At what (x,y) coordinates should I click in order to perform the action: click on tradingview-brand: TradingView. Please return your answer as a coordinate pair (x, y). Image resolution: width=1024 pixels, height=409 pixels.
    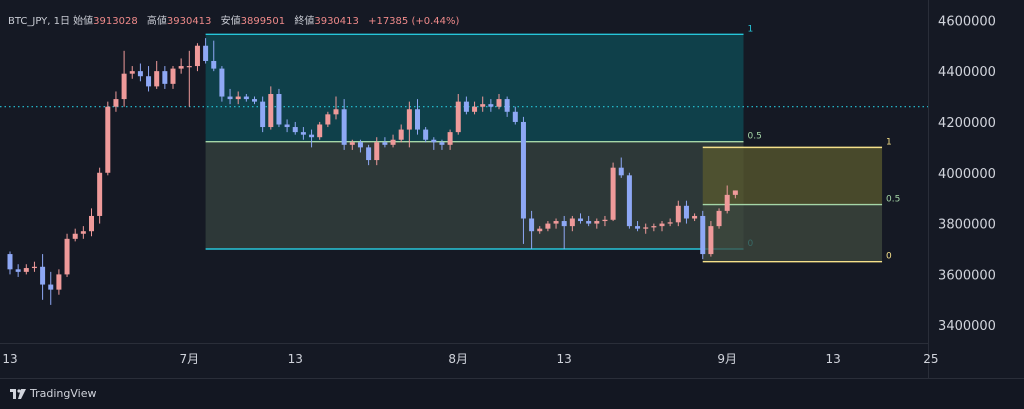
    Looking at the image, I should click on (53, 393).